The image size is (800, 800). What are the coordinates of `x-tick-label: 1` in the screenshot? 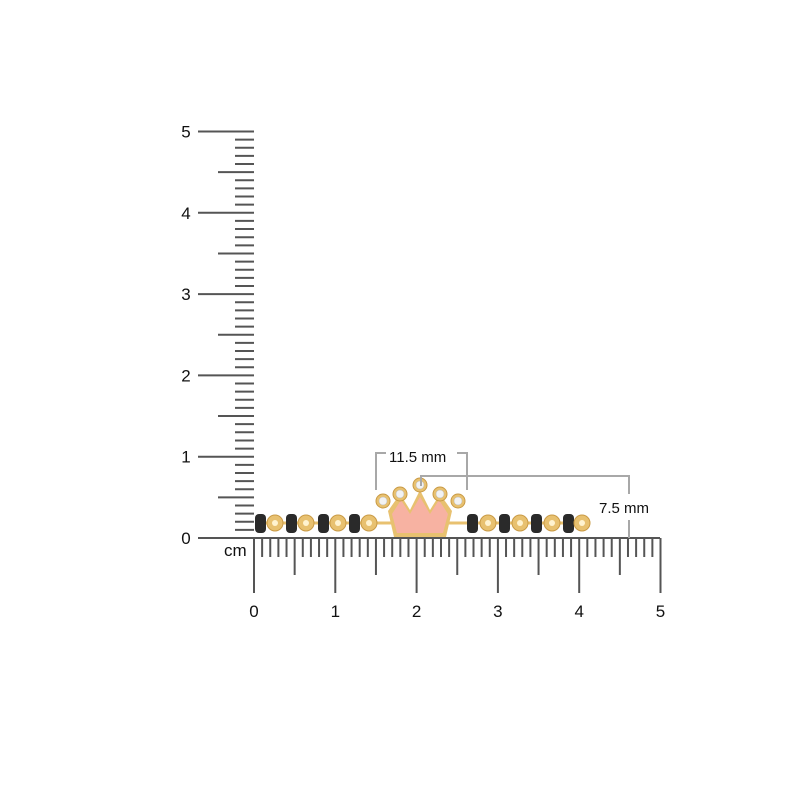 It's located at (335, 611).